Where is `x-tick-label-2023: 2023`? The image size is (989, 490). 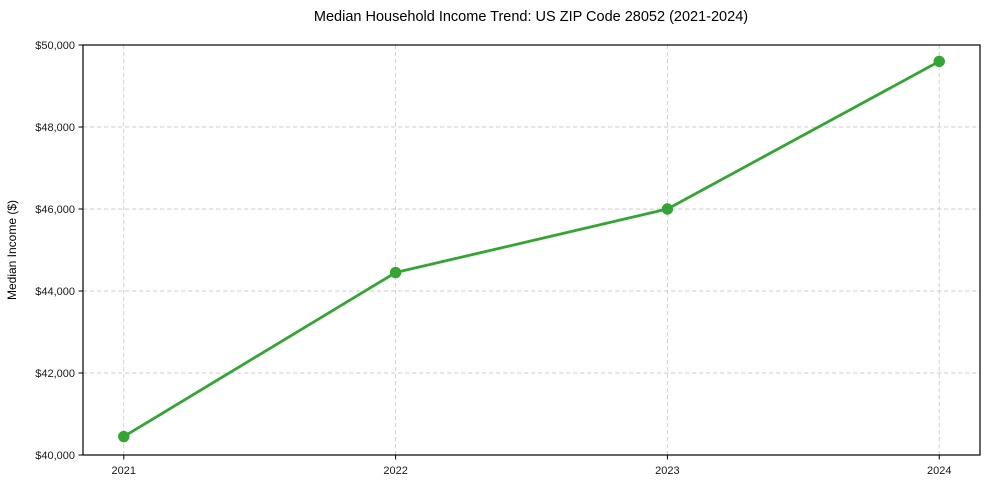
x-tick-label-2023: 2023 is located at coordinates (667, 471).